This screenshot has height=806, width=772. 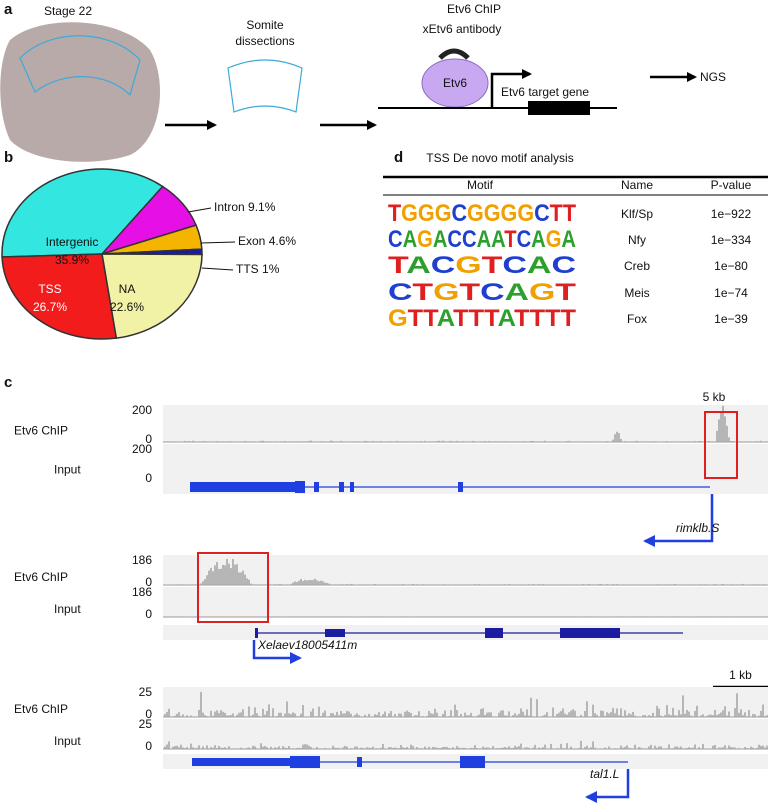 I want to click on slice-label-group: Exon 4.6%, so click(x=267, y=241).